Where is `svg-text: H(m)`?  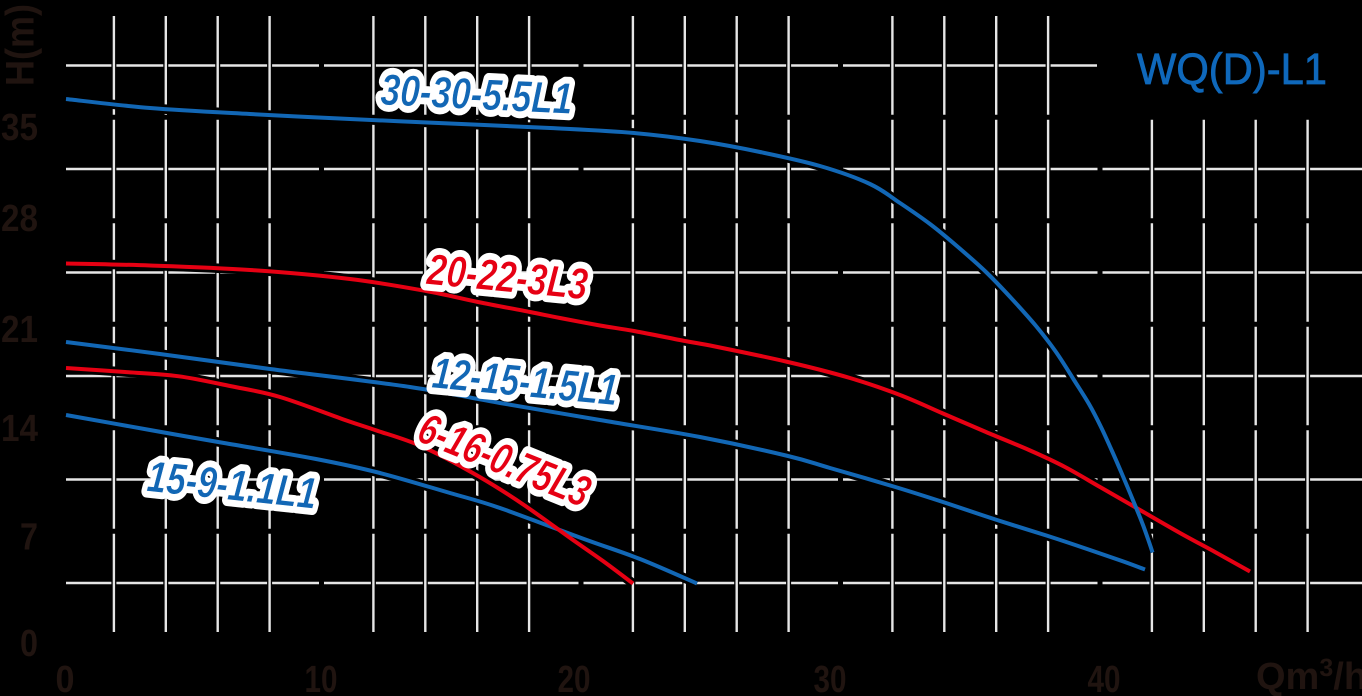 svg-text: H(m) is located at coordinates (21, 45).